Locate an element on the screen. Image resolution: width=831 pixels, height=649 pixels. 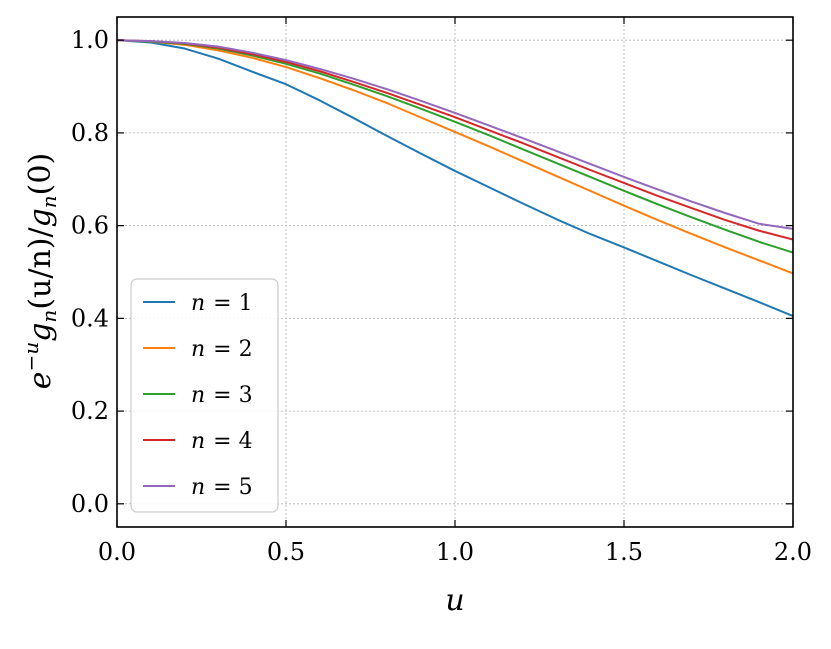
y-label-sub2: n is located at coordinates (49, 201).